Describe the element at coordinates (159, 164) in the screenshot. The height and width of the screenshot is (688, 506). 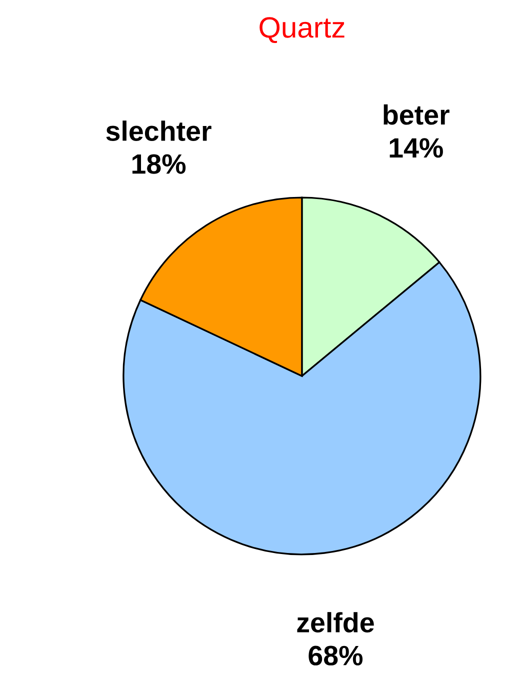
I see `data-label: 18%` at that location.